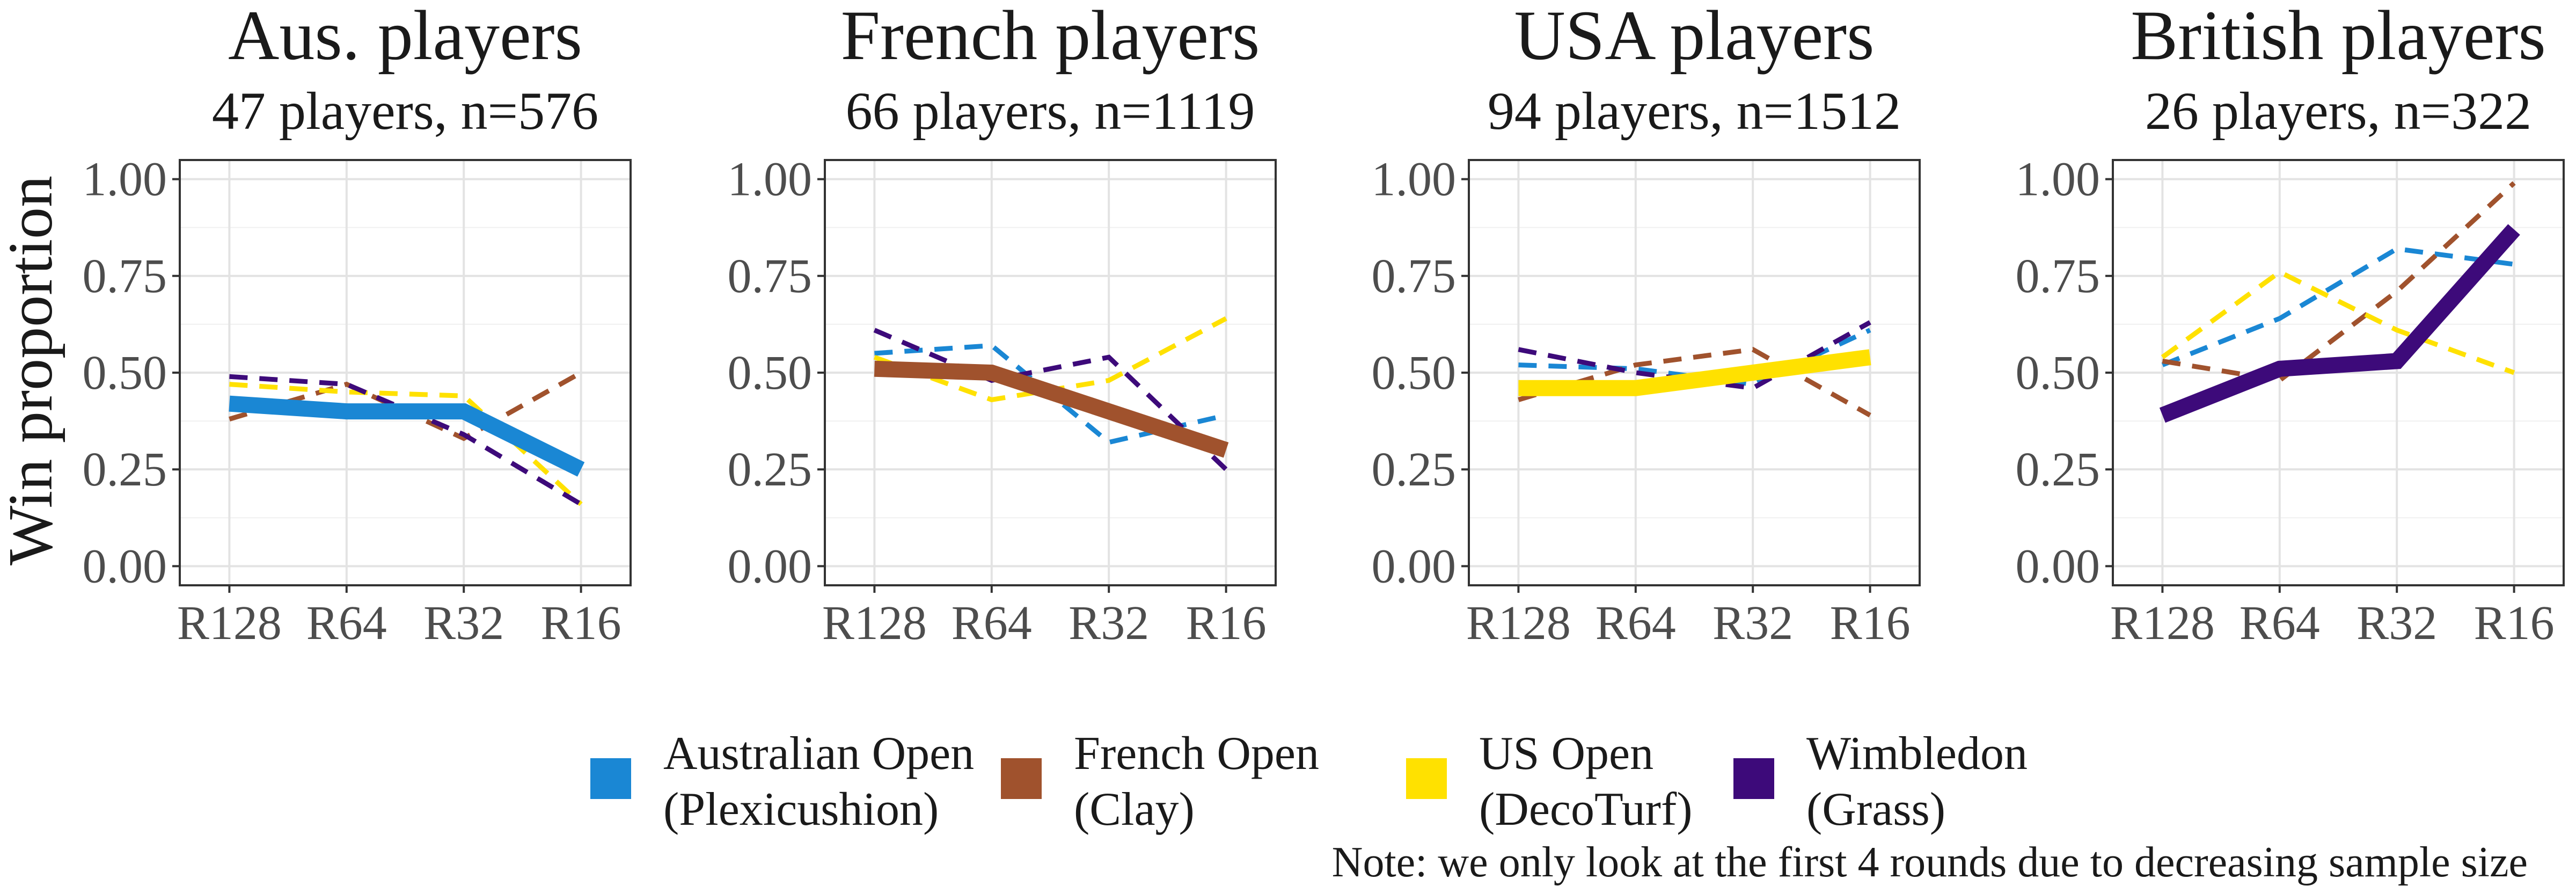 This screenshot has height=886, width=2576. What do you see at coordinates (405, 37) in the screenshot?
I see `facet-title: Aus. players` at bounding box center [405, 37].